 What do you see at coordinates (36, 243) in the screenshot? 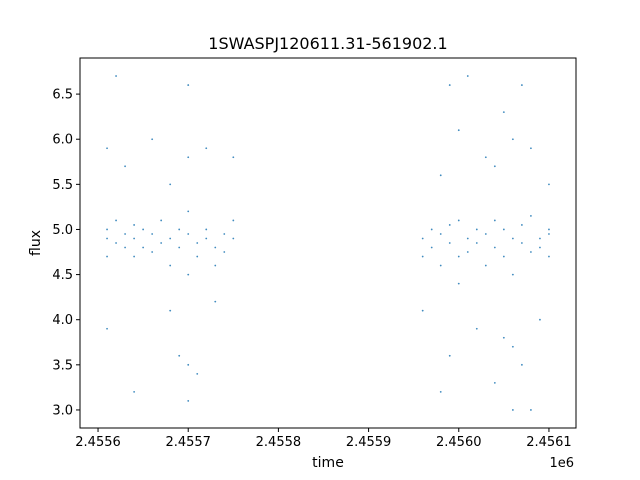
I see `y-axis-label: flux` at bounding box center [36, 243].